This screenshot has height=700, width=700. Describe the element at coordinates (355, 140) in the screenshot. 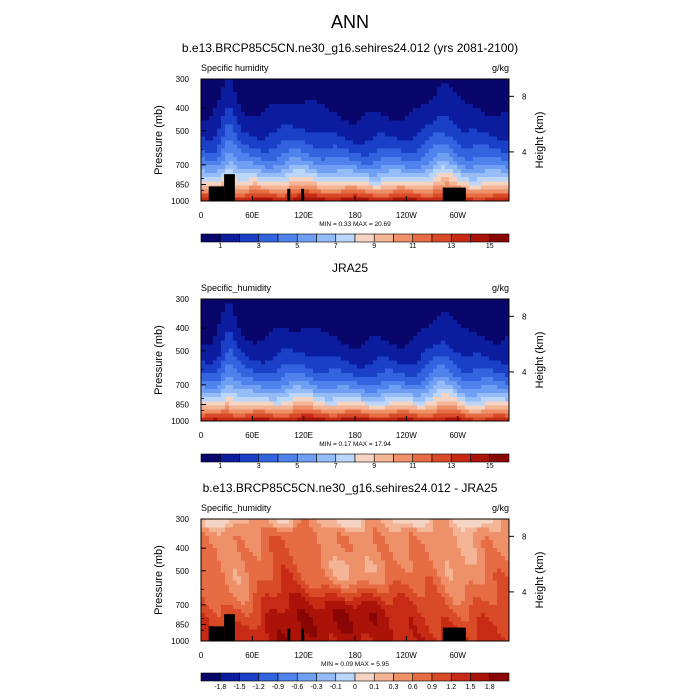

I see `field-cells` at that location.